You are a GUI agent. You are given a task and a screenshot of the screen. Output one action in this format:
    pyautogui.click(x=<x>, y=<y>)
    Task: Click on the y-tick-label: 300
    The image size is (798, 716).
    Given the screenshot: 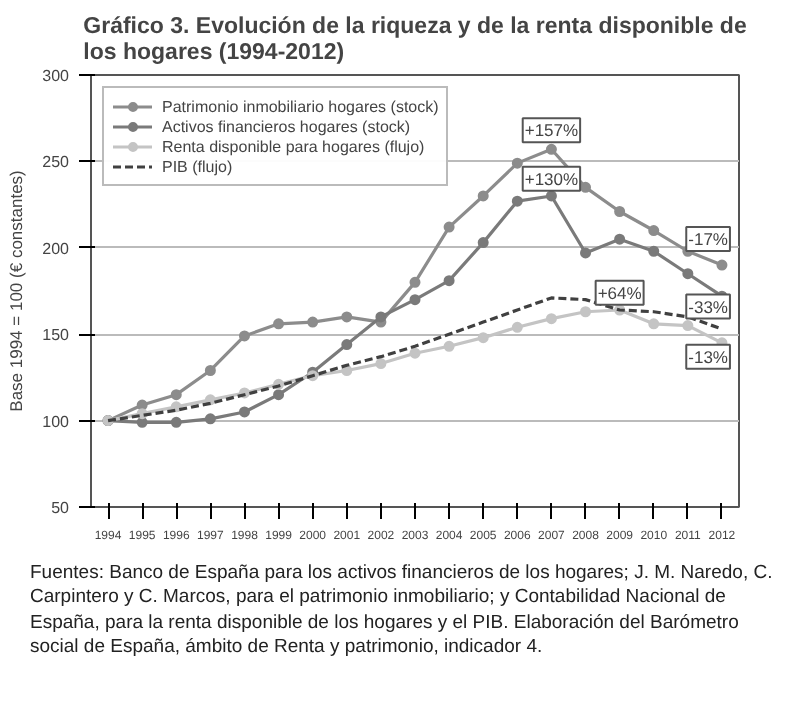 What is the action you would take?
    pyautogui.click(x=56, y=76)
    